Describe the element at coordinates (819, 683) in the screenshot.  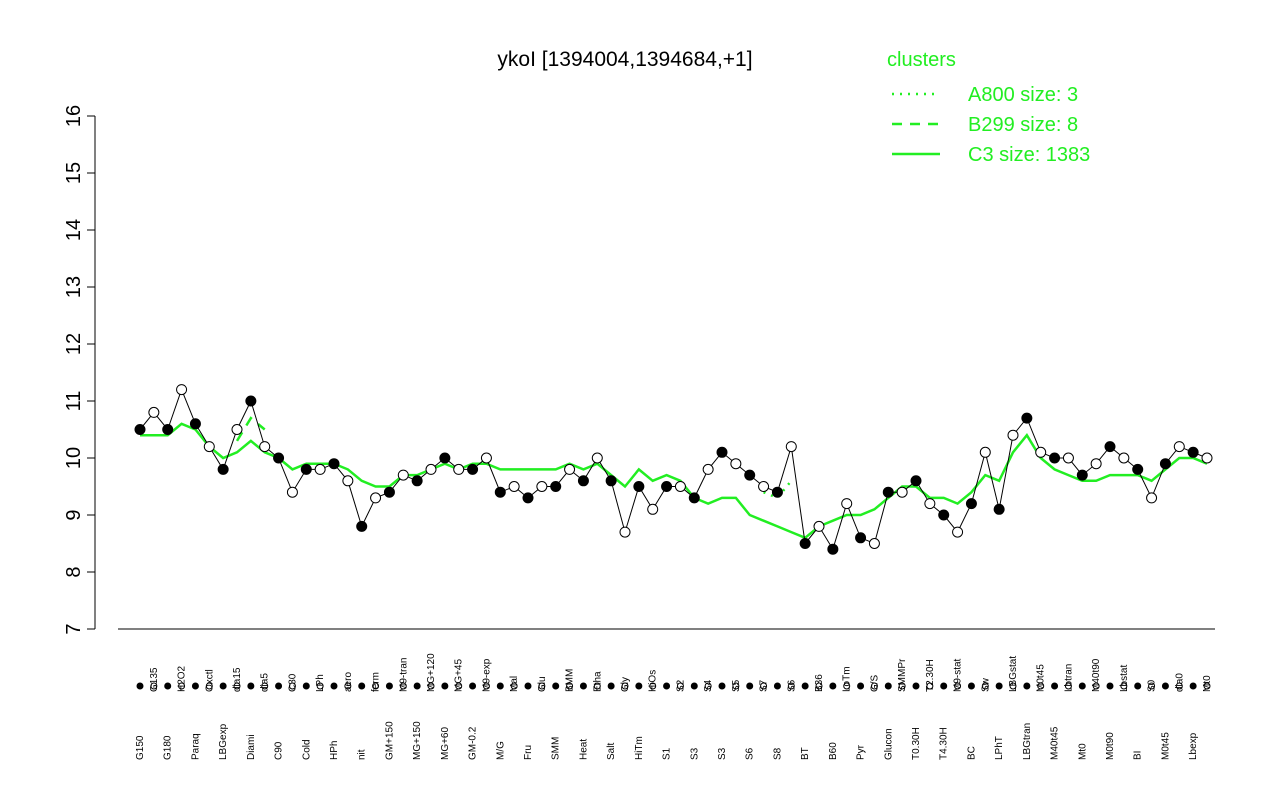
I see `x-tick-label: B36` at that location.